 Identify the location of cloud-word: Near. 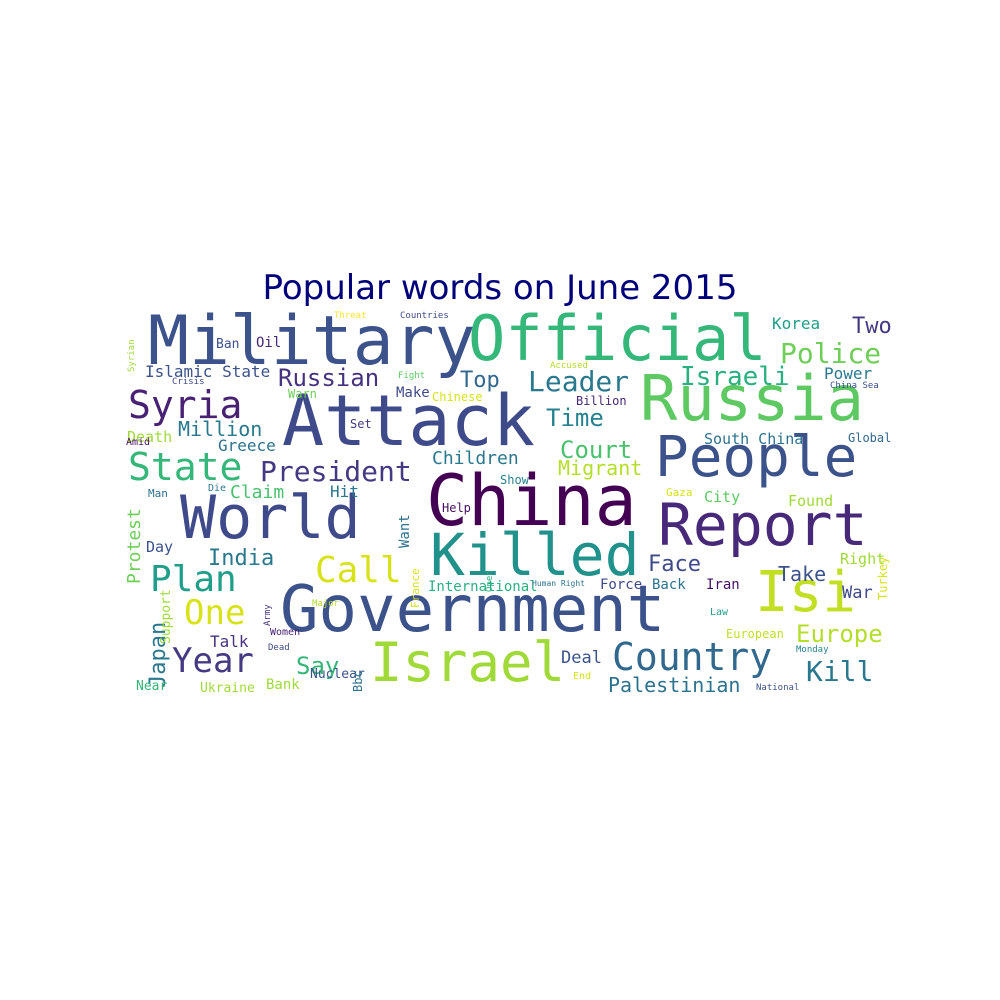
(152, 686).